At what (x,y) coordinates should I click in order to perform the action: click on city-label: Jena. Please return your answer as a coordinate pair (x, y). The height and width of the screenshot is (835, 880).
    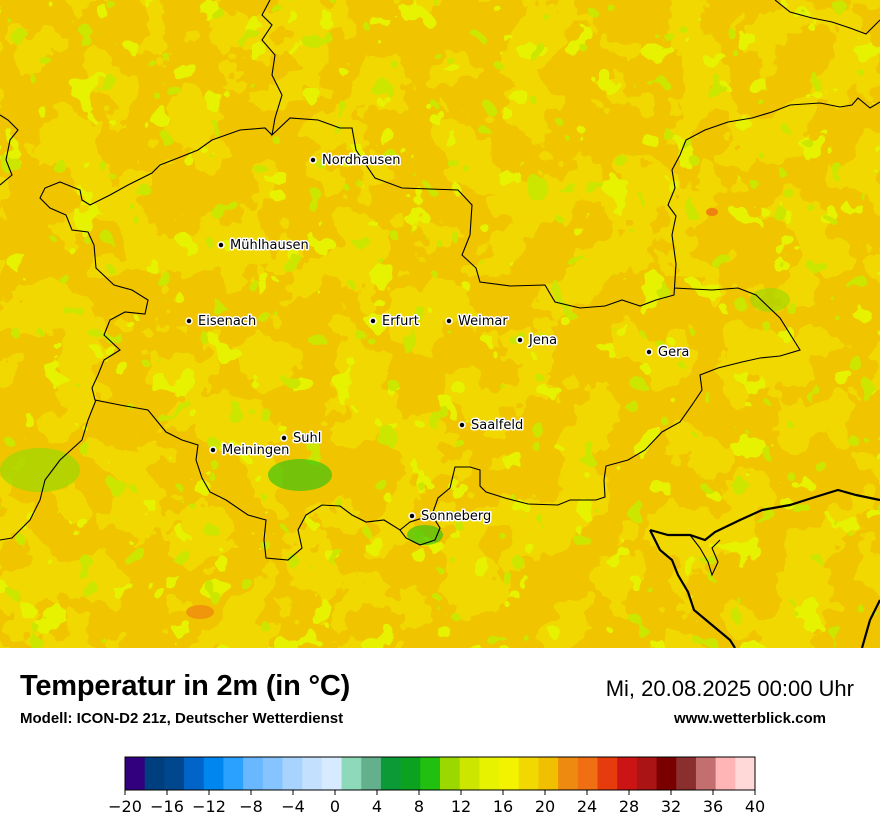
    Looking at the image, I should click on (542, 340).